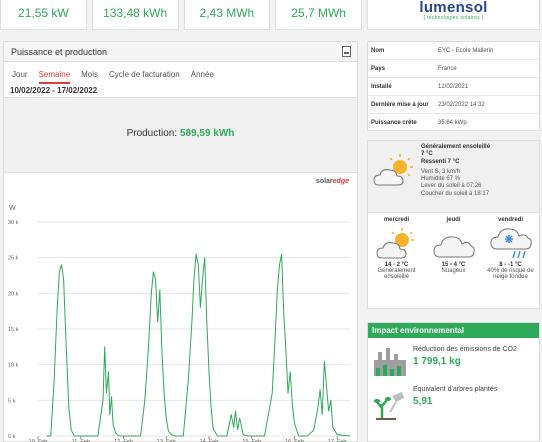 The image size is (542, 442). I want to click on info-key: Dernière mise à jour, so click(400, 104).